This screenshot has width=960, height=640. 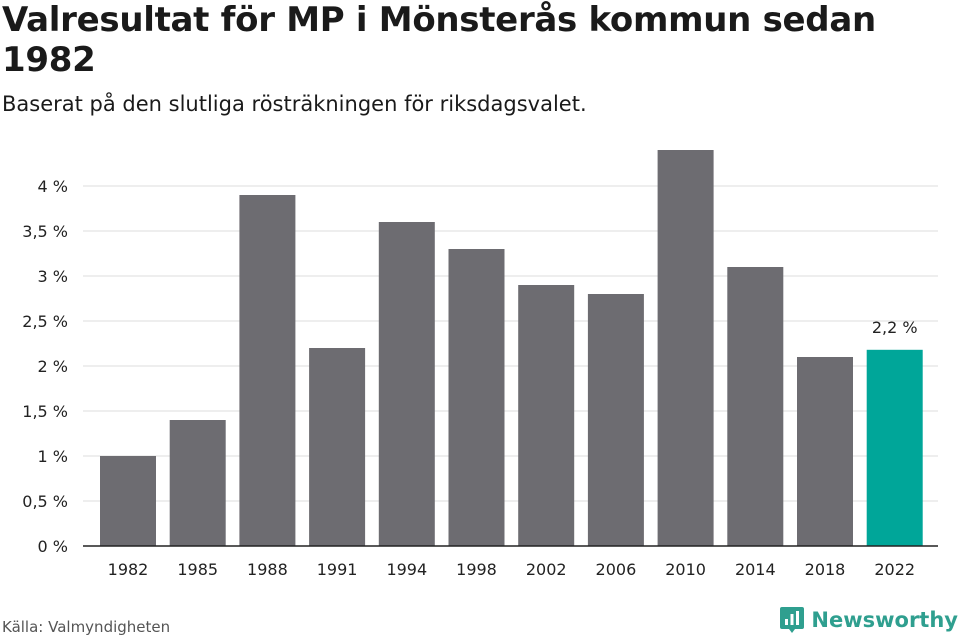 I want to click on bar-2006, so click(x=615, y=420).